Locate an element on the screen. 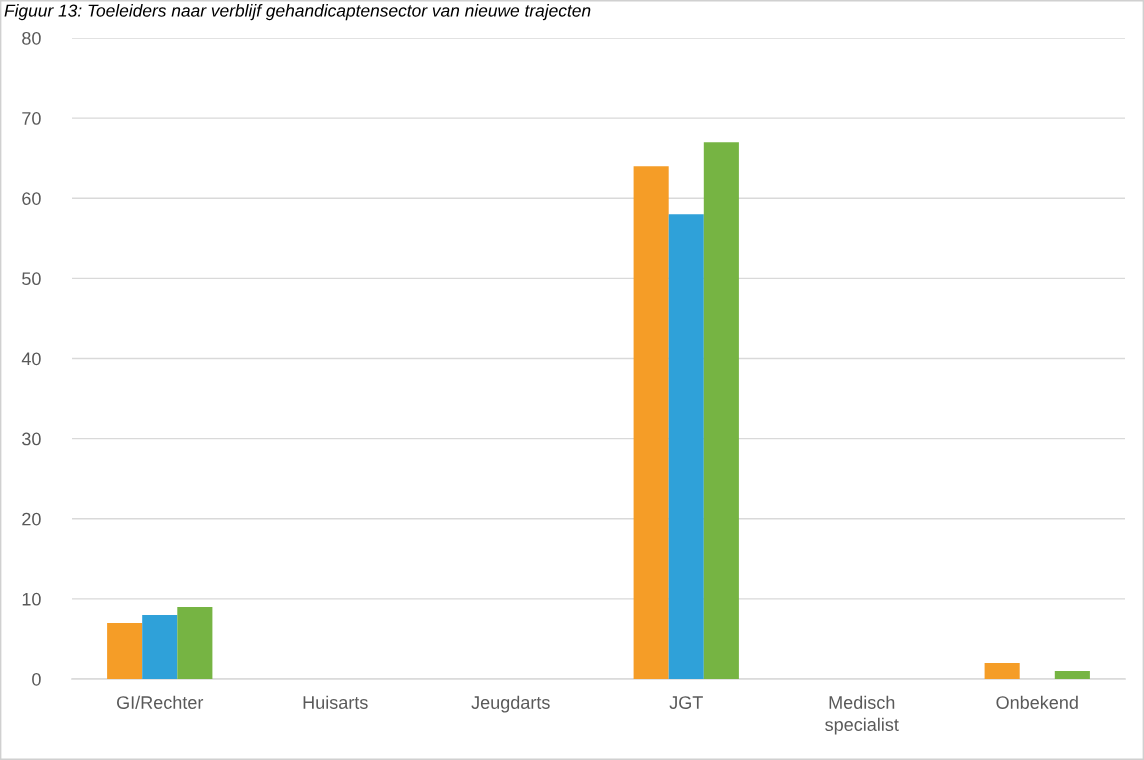  y-tick-label: 10 is located at coordinates (31, 599).